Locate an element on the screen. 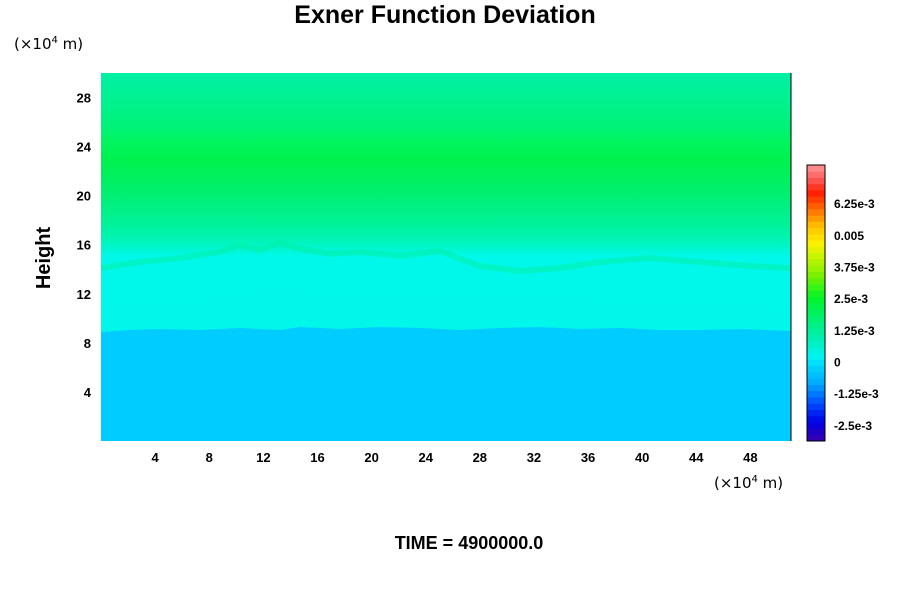  time-label: TIME = 4900000.0 is located at coordinates (469, 543).